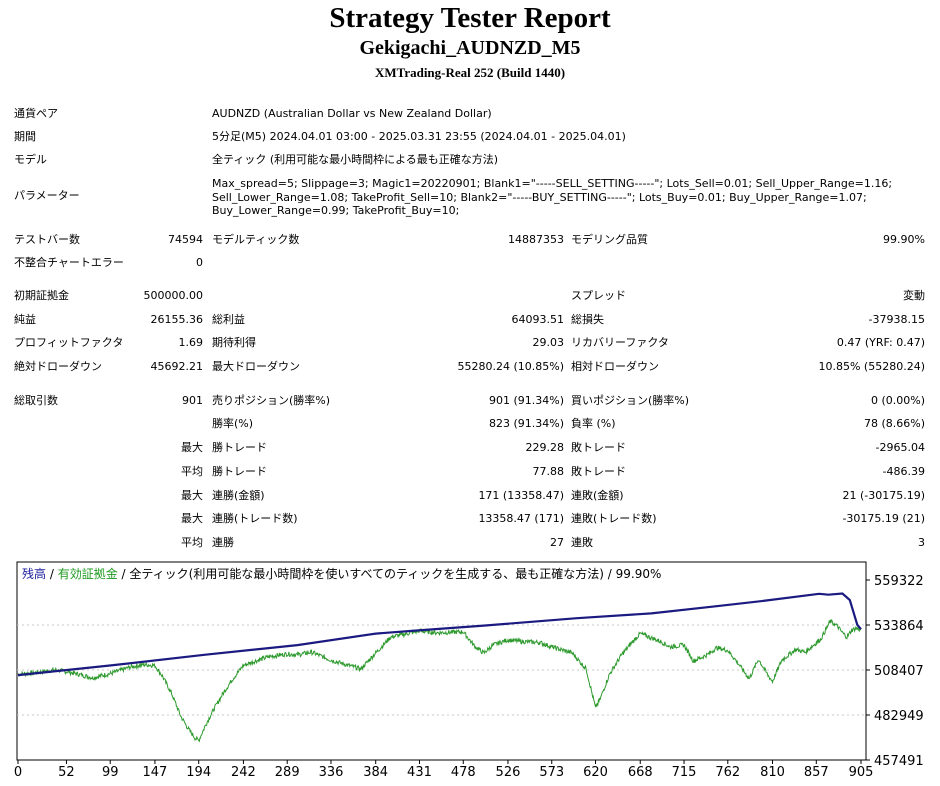 The height and width of the screenshot is (786, 940). Describe the element at coordinates (521, 495) in the screenshot. I see `cons-wins-money-value: 171 (13358.47)` at that location.